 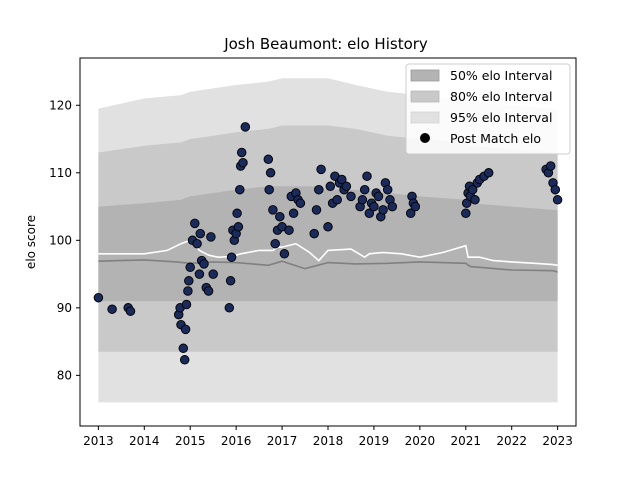 I want to click on y-tick-label: 110, so click(x=60, y=173).